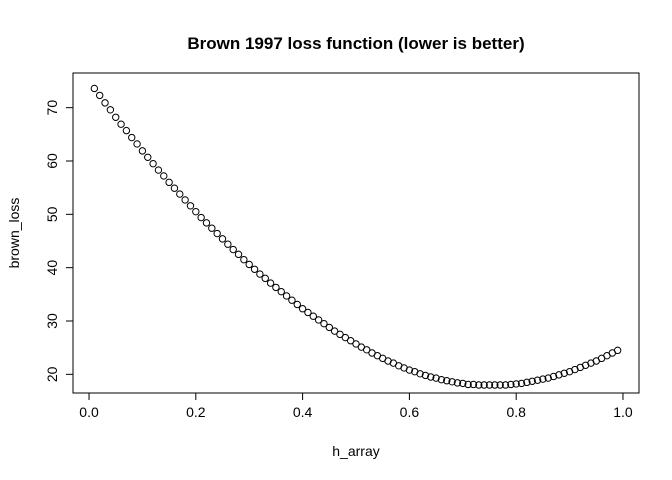 The image size is (672, 480). I want to click on y-tick-label: 20, so click(52, 374).